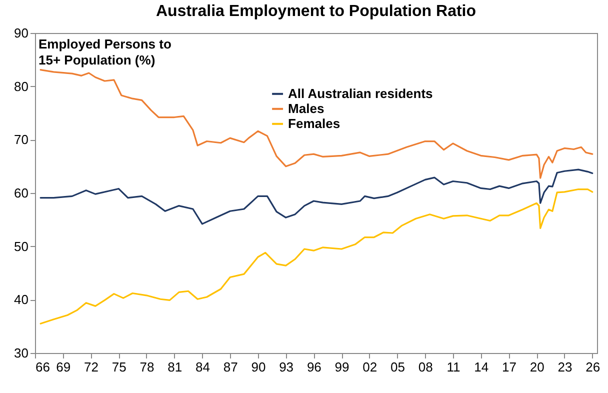 The image size is (608, 393). Describe the element at coordinates (314, 123) in the screenshot. I see `legend-label: Females` at that location.